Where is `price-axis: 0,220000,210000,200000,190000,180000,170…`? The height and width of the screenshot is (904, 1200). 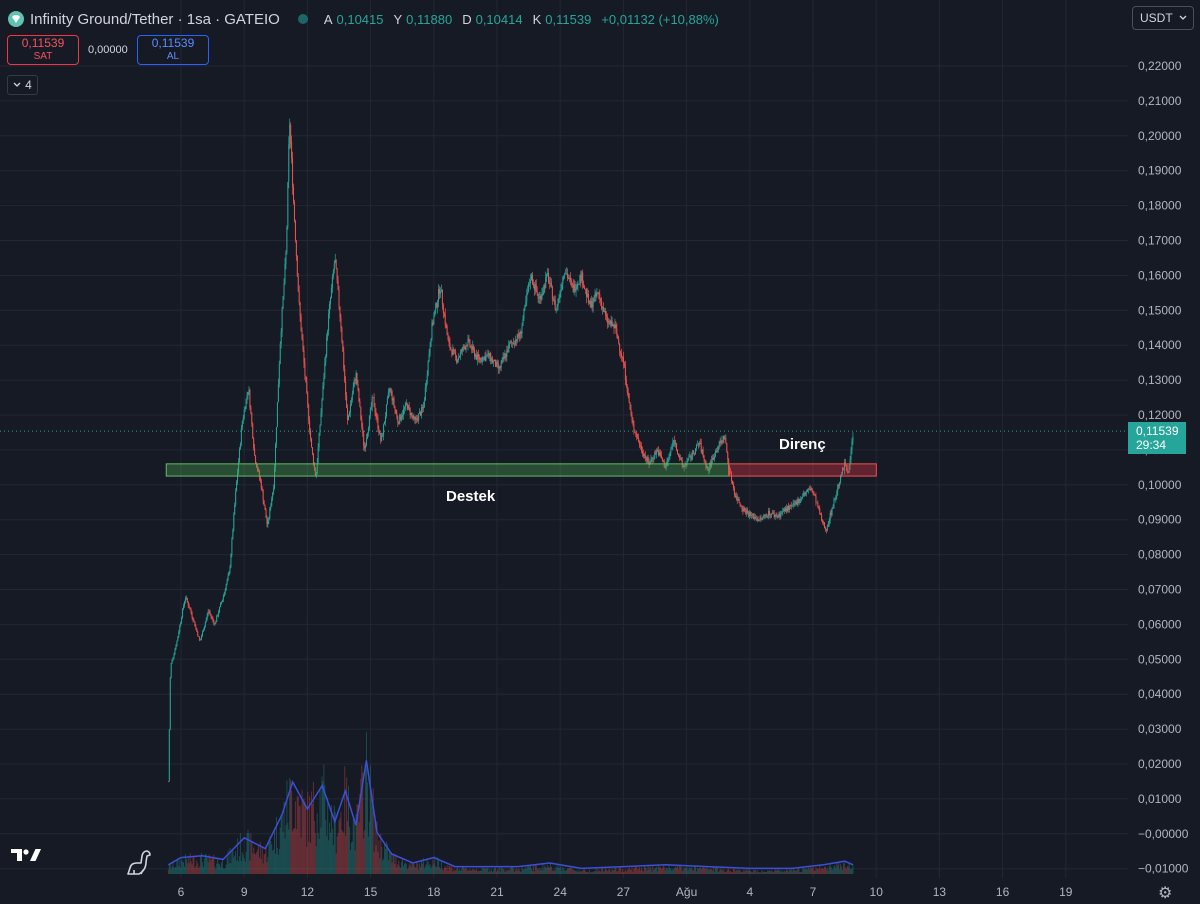
price-axis: 0,220000,210000,200000,190000,180000,170… is located at coordinates (1163, 467).